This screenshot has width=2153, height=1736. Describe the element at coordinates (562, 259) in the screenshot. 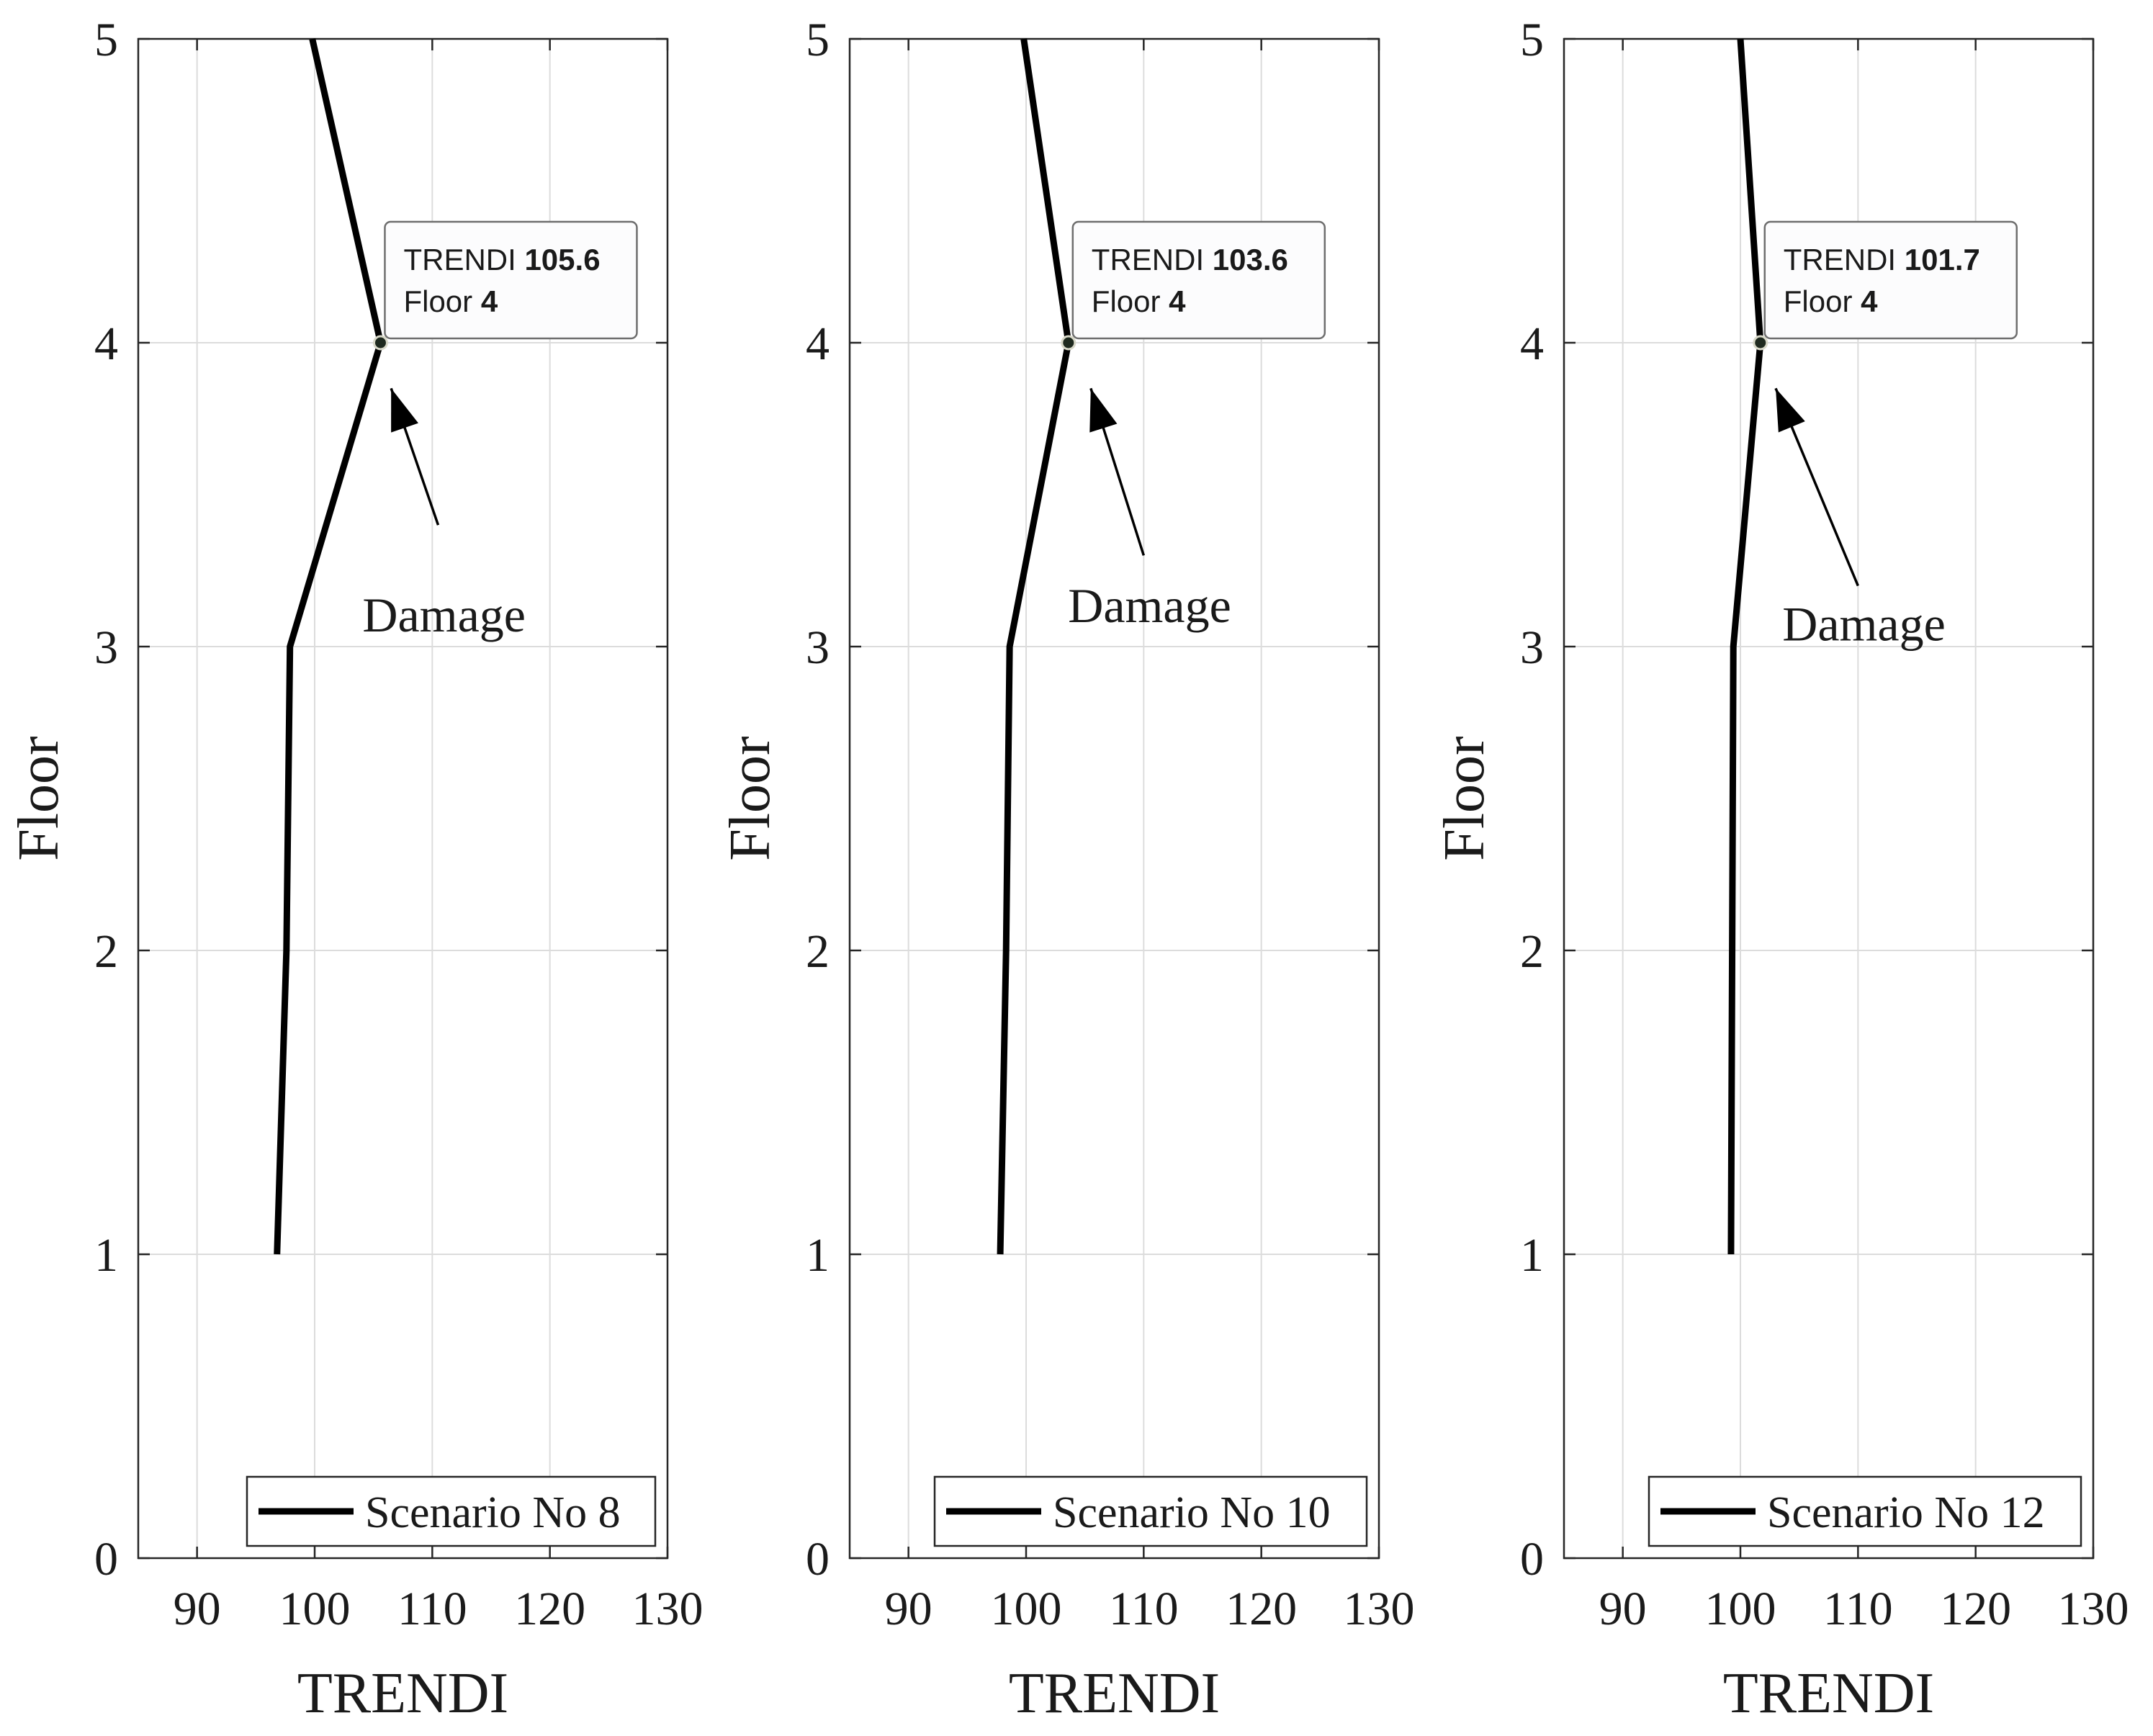

I see `datatip-x-value: 105.6` at that location.